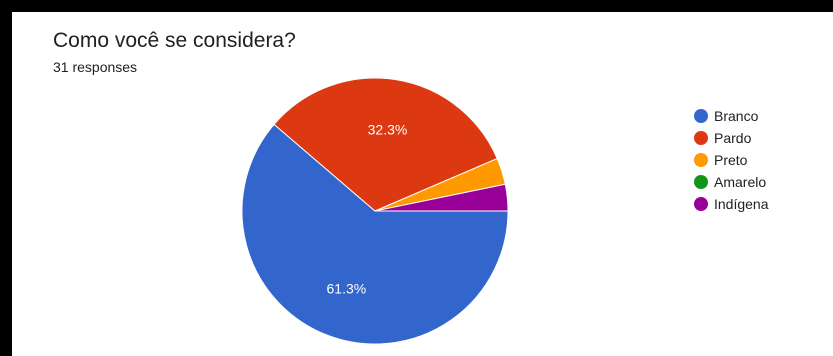 This screenshot has width=833, height=356. I want to click on legend-item-preto: Preto, so click(731, 160).